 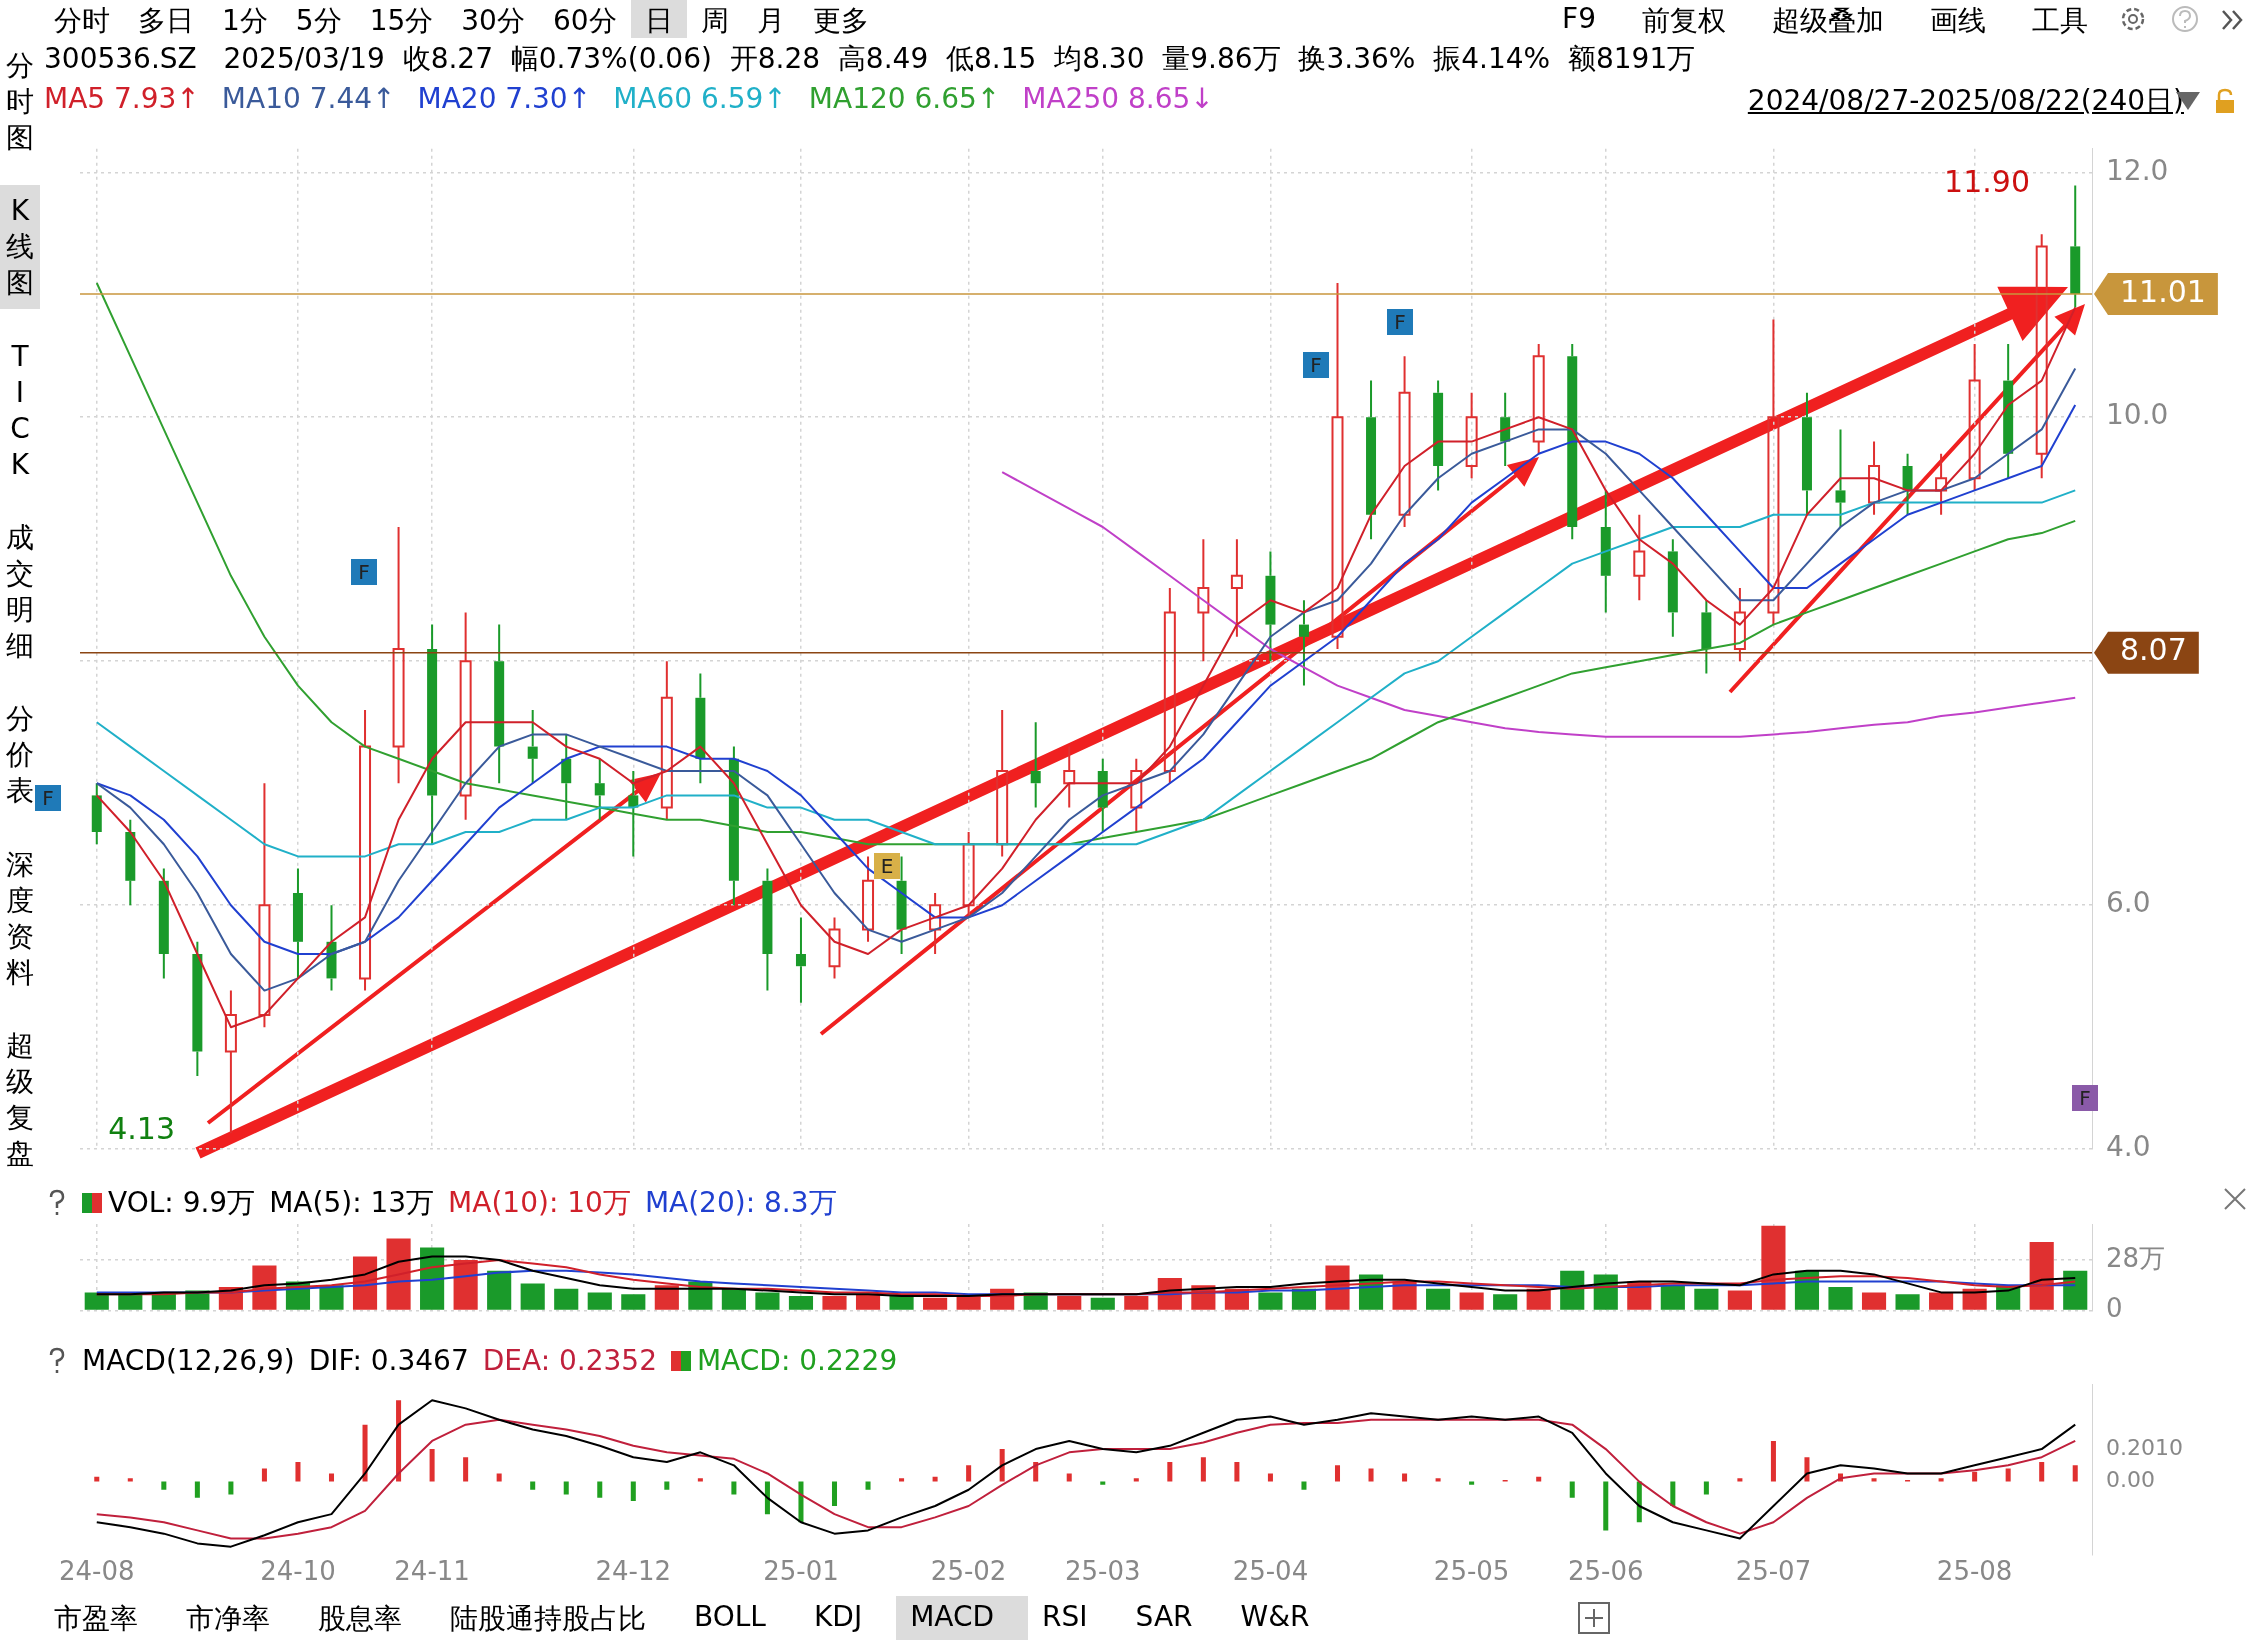 What do you see at coordinates (432, 1571) in the screenshot?
I see `x-tick-label: 24-11` at bounding box center [432, 1571].